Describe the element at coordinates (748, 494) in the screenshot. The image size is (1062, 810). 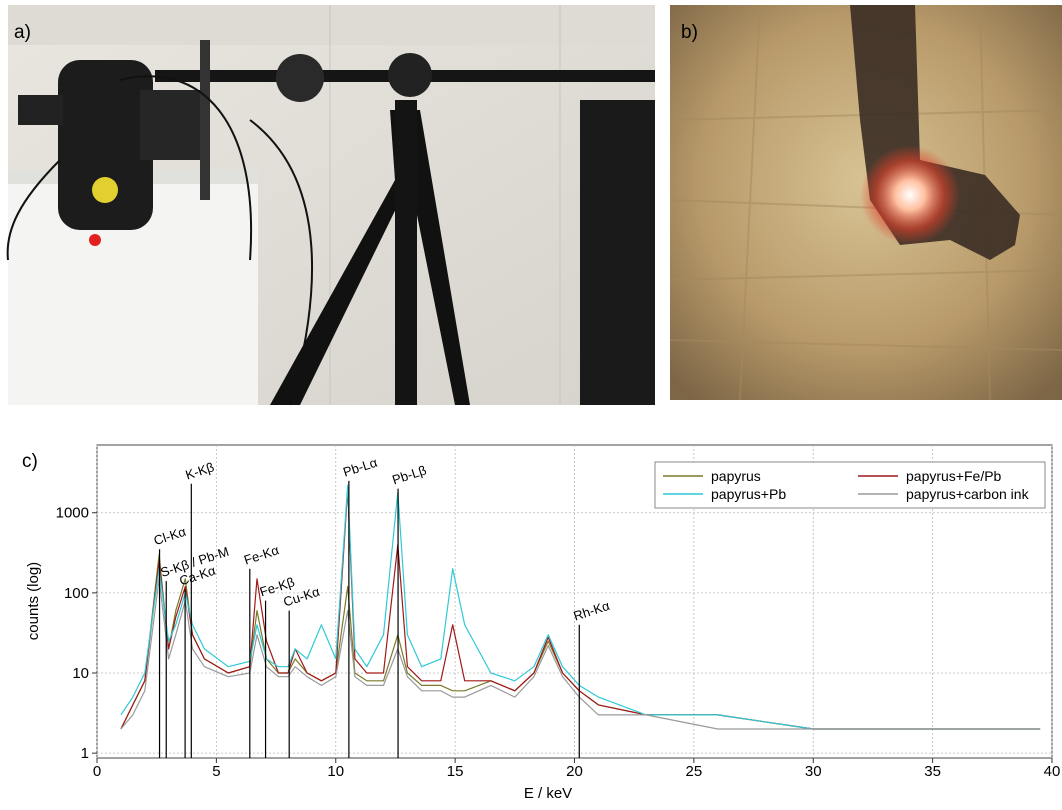
I see `legend-label: papyrus+Pb` at that location.